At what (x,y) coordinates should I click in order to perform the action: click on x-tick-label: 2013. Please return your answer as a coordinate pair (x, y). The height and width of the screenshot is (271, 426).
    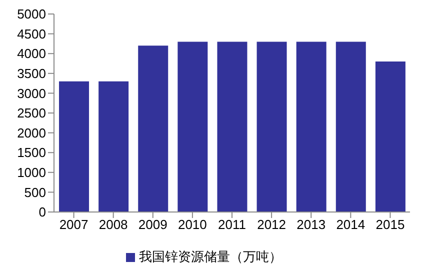
    Looking at the image, I should click on (311, 224).